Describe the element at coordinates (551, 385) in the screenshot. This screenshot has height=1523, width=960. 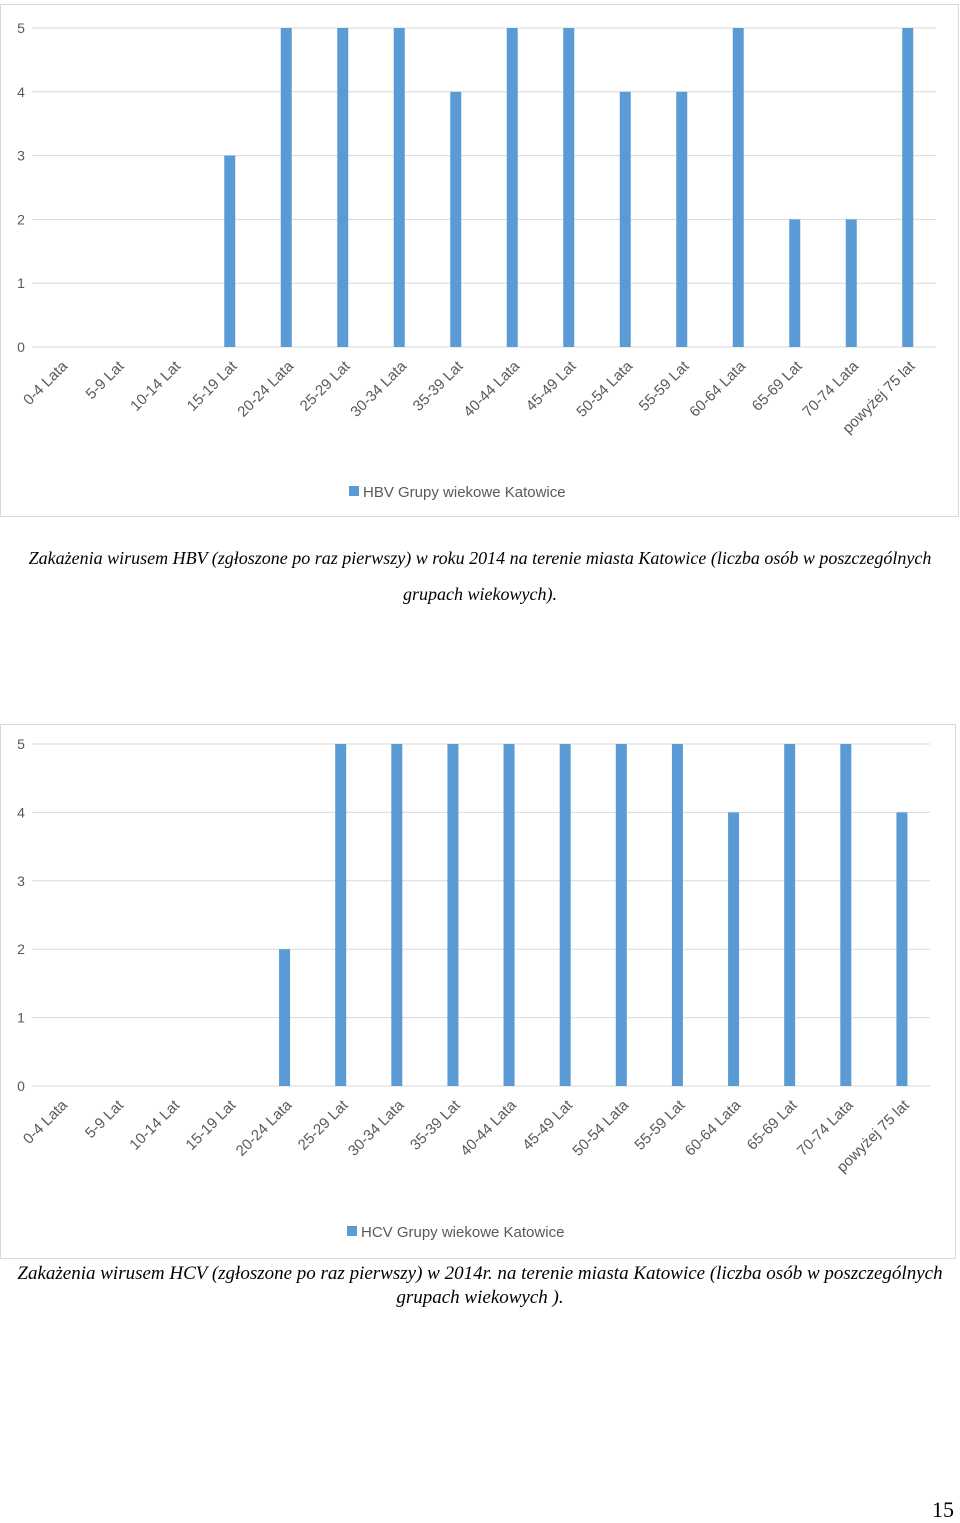
I see `hbv-x-tick-label: 45-49 Lat` at that location.